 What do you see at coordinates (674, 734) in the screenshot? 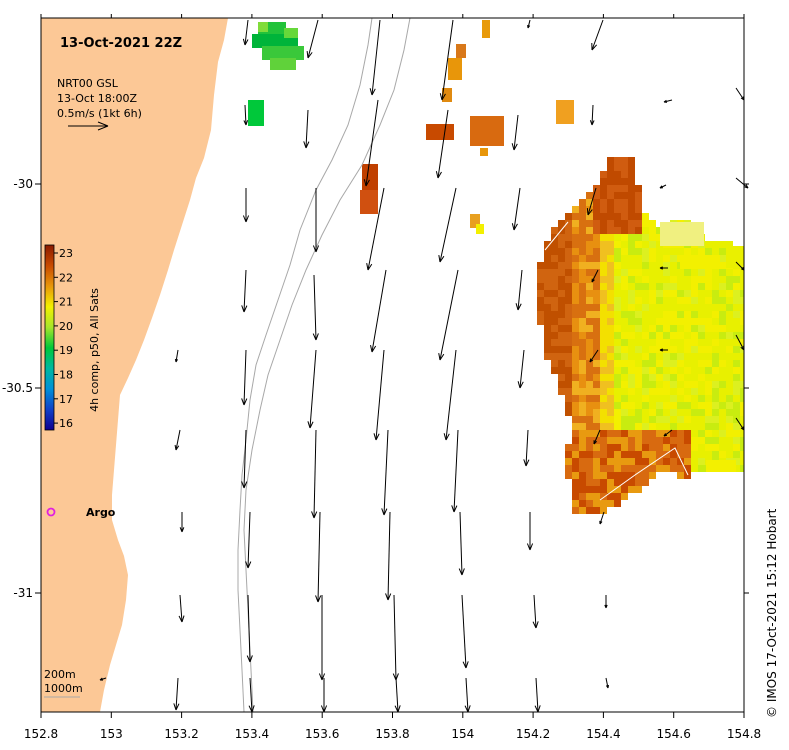
I see `x-tick-label: 154.6` at bounding box center [674, 734].